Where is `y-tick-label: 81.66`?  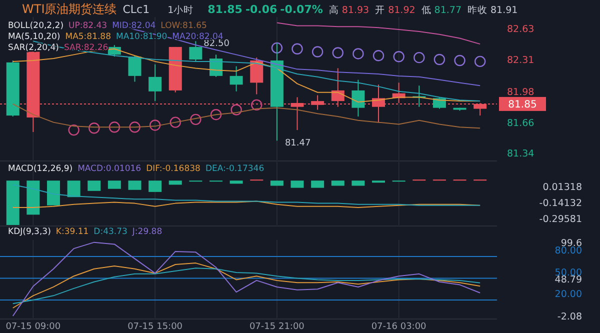 y-tick-label: 81.66 is located at coordinates (520, 123).